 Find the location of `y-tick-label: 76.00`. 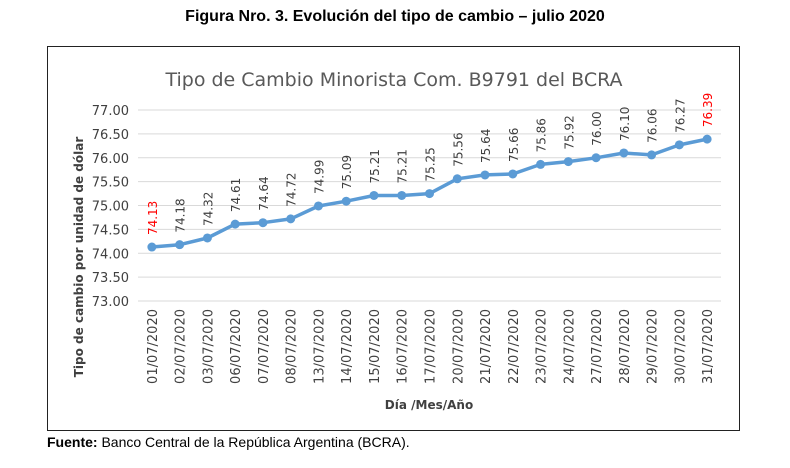

y-tick-label: 76.00 is located at coordinates (110, 159).